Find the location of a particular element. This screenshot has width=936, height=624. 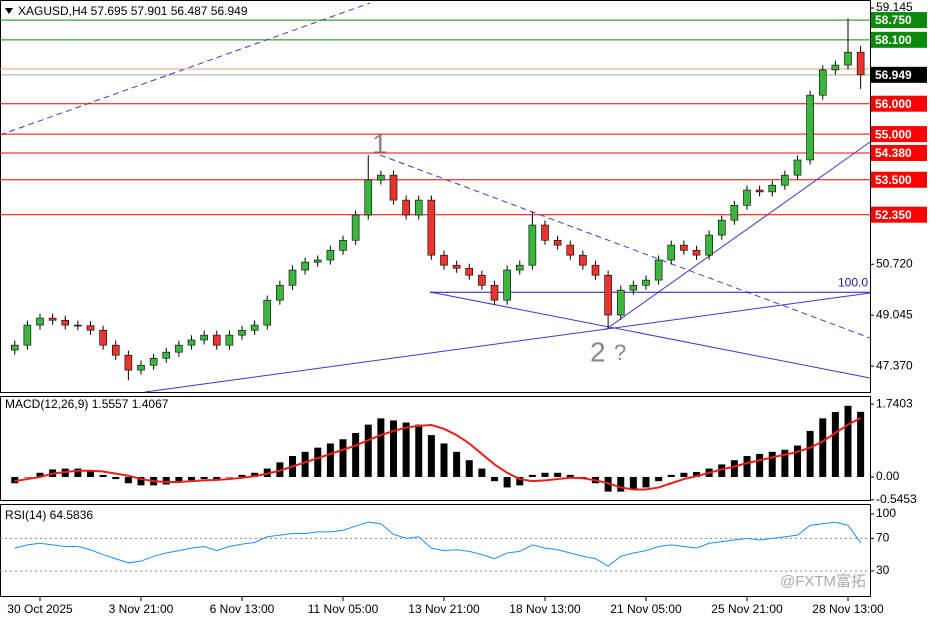

signal-line is located at coordinates (438, 454).